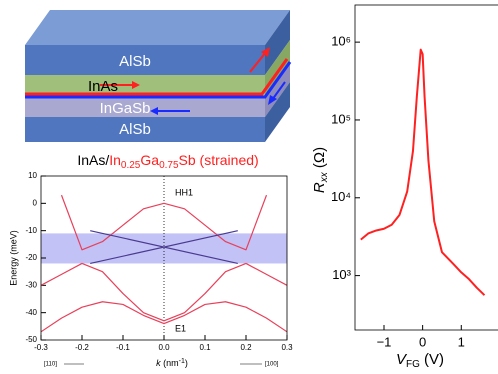 The height and width of the screenshot is (374, 498). I want to click on annotation: [110], so click(50, 365).